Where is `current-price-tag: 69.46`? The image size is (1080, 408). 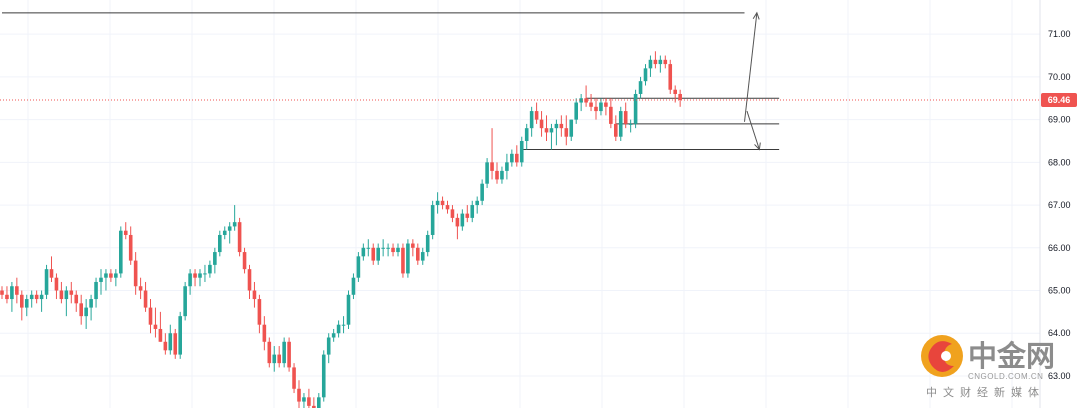 current-price-tag: 69.46 is located at coordinates (1059, 99).